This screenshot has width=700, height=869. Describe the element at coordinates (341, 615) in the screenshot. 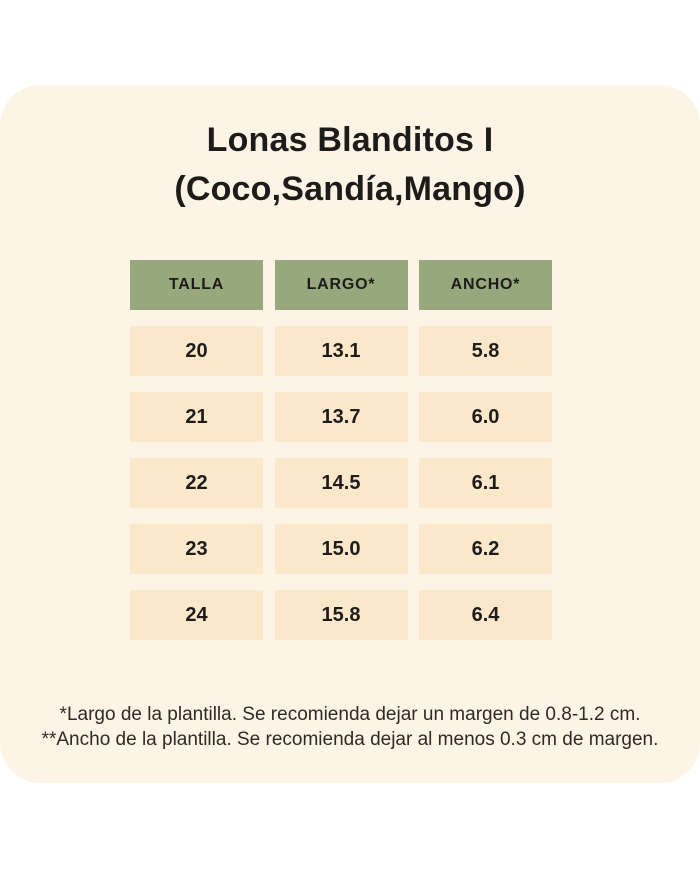

I see `table-cell-largo: 15.8` at that location.